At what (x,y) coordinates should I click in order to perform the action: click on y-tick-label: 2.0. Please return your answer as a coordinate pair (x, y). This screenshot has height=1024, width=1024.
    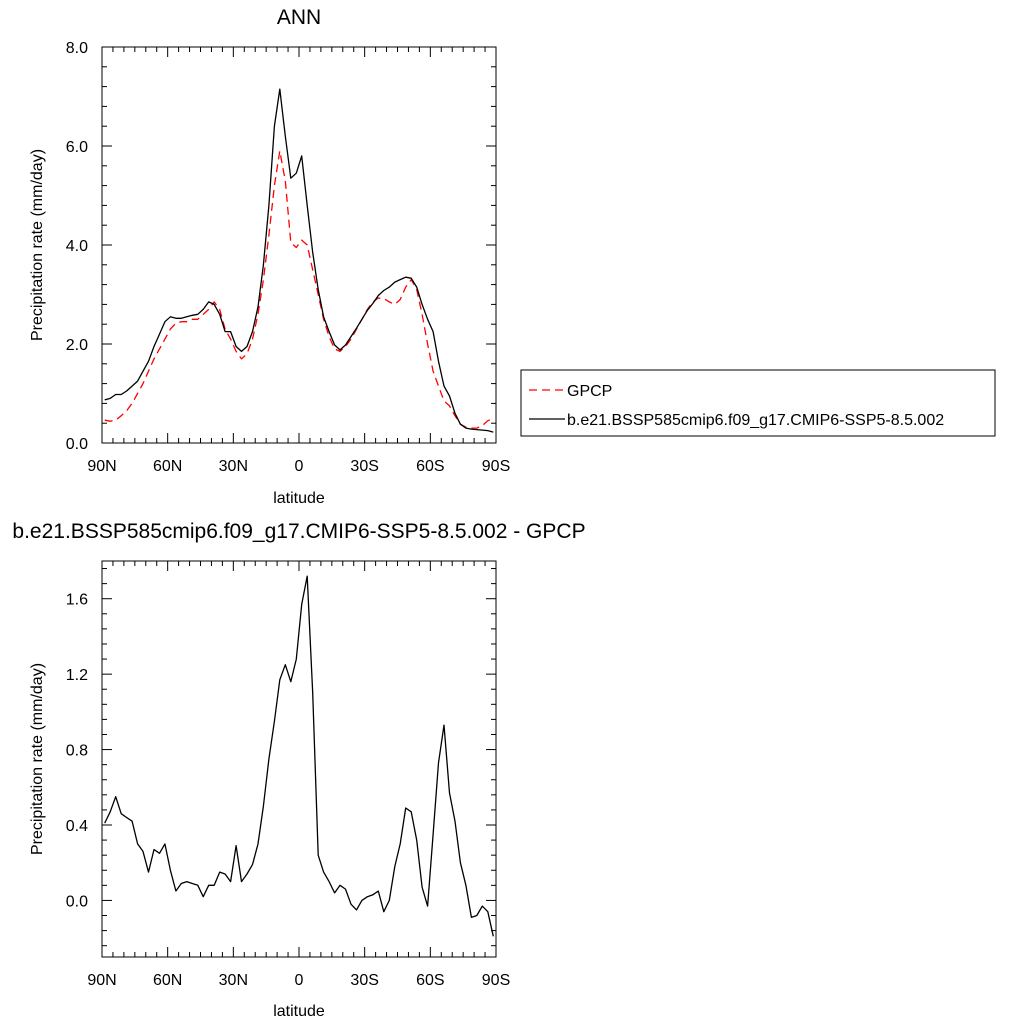
    Looking at the image, I should click on (77, 345).